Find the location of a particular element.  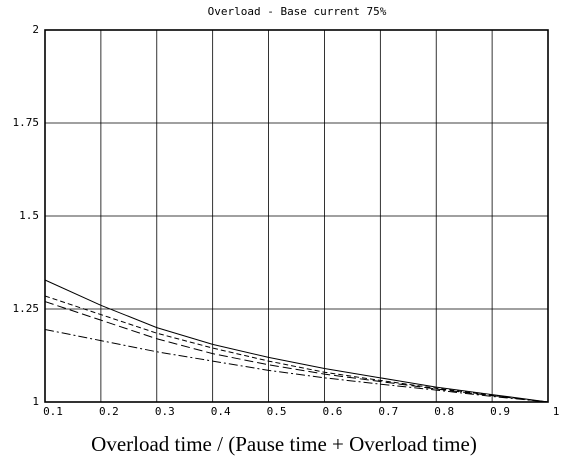

x-tick-label: 0.6 is located at coordinates (333, 411).